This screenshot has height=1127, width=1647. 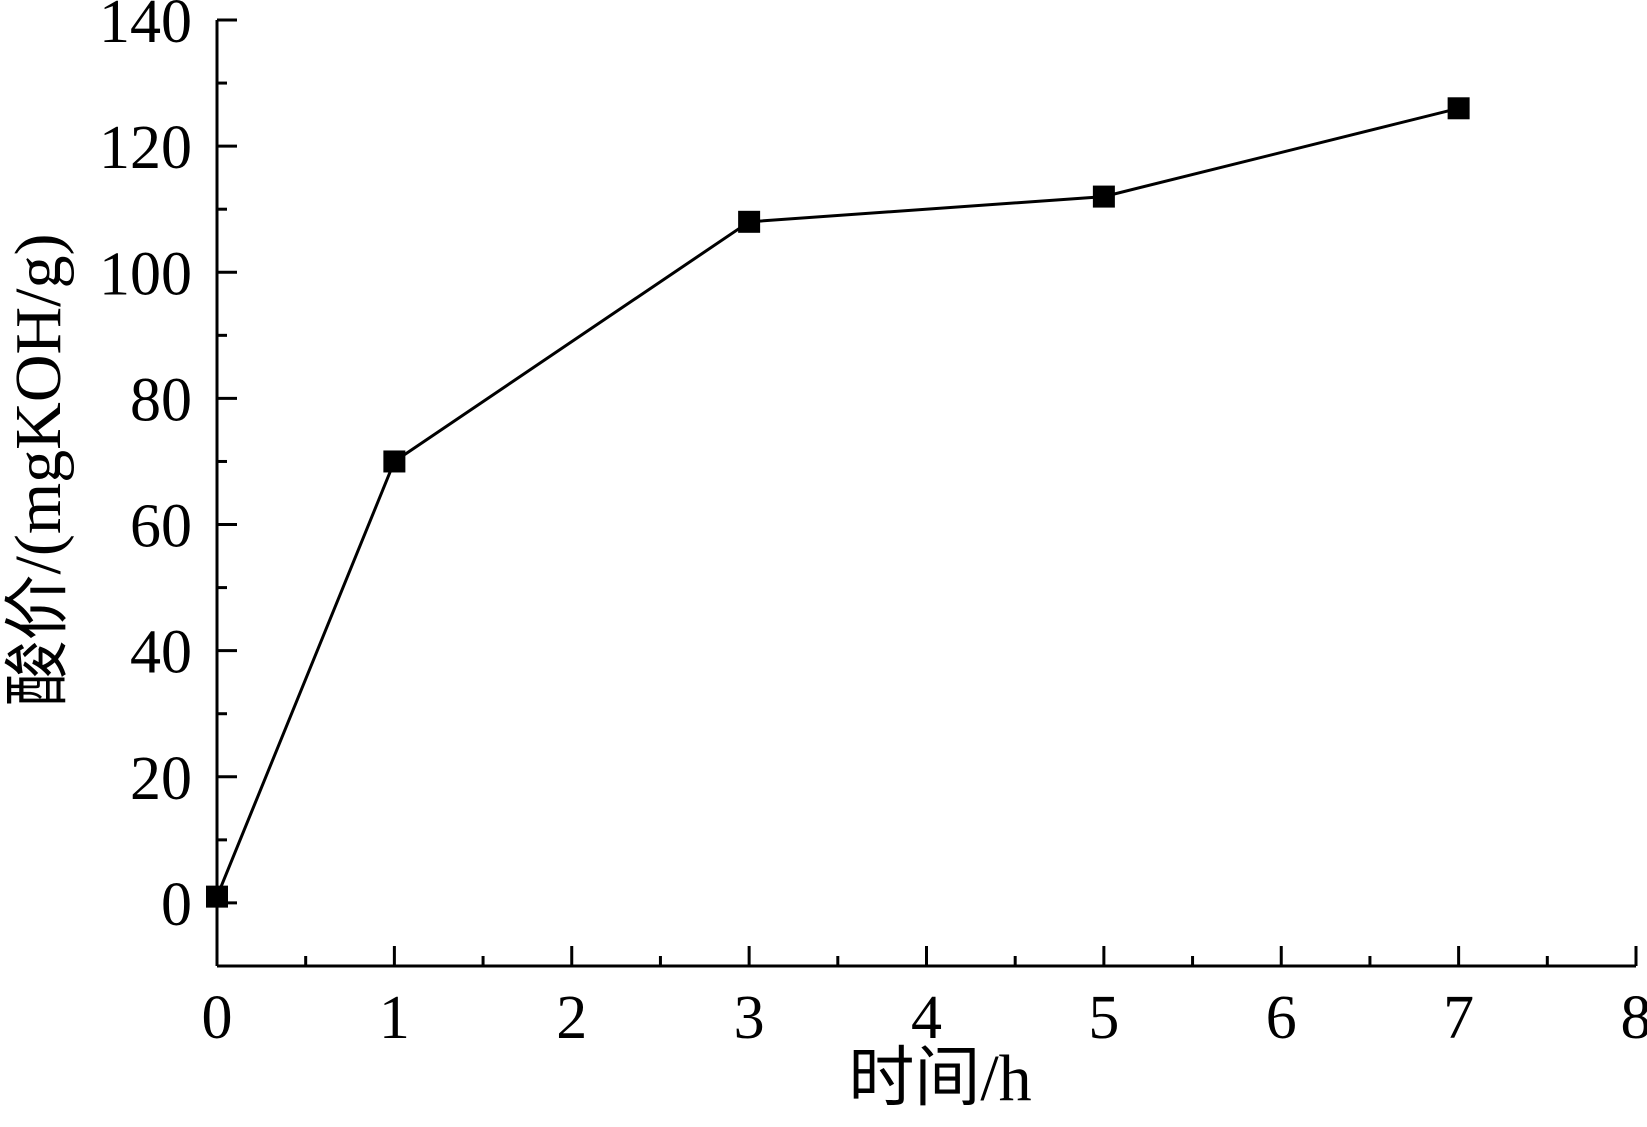 I want to click on x-tick-label: 6, so click(x=1281, y=1018).